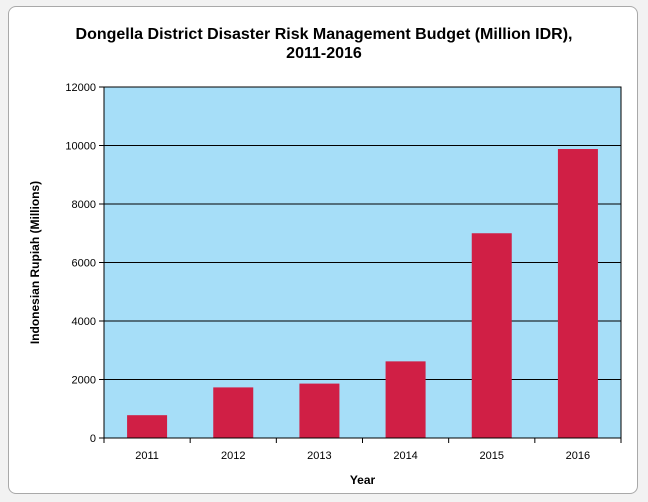 The height and width of the screenshot is (502, 648). What do you see at coordinates (491, 335) in the screenshot?
I see `bar-2015` at bounding box center [491, 335].